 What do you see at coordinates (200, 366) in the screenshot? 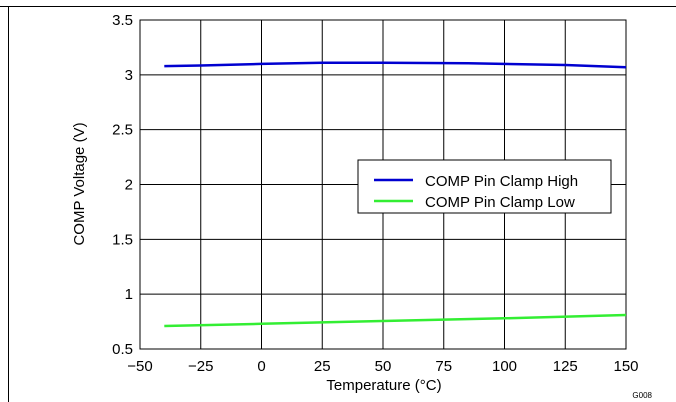
I see `x-tick-label: −25` at bounding box center [200, 366].